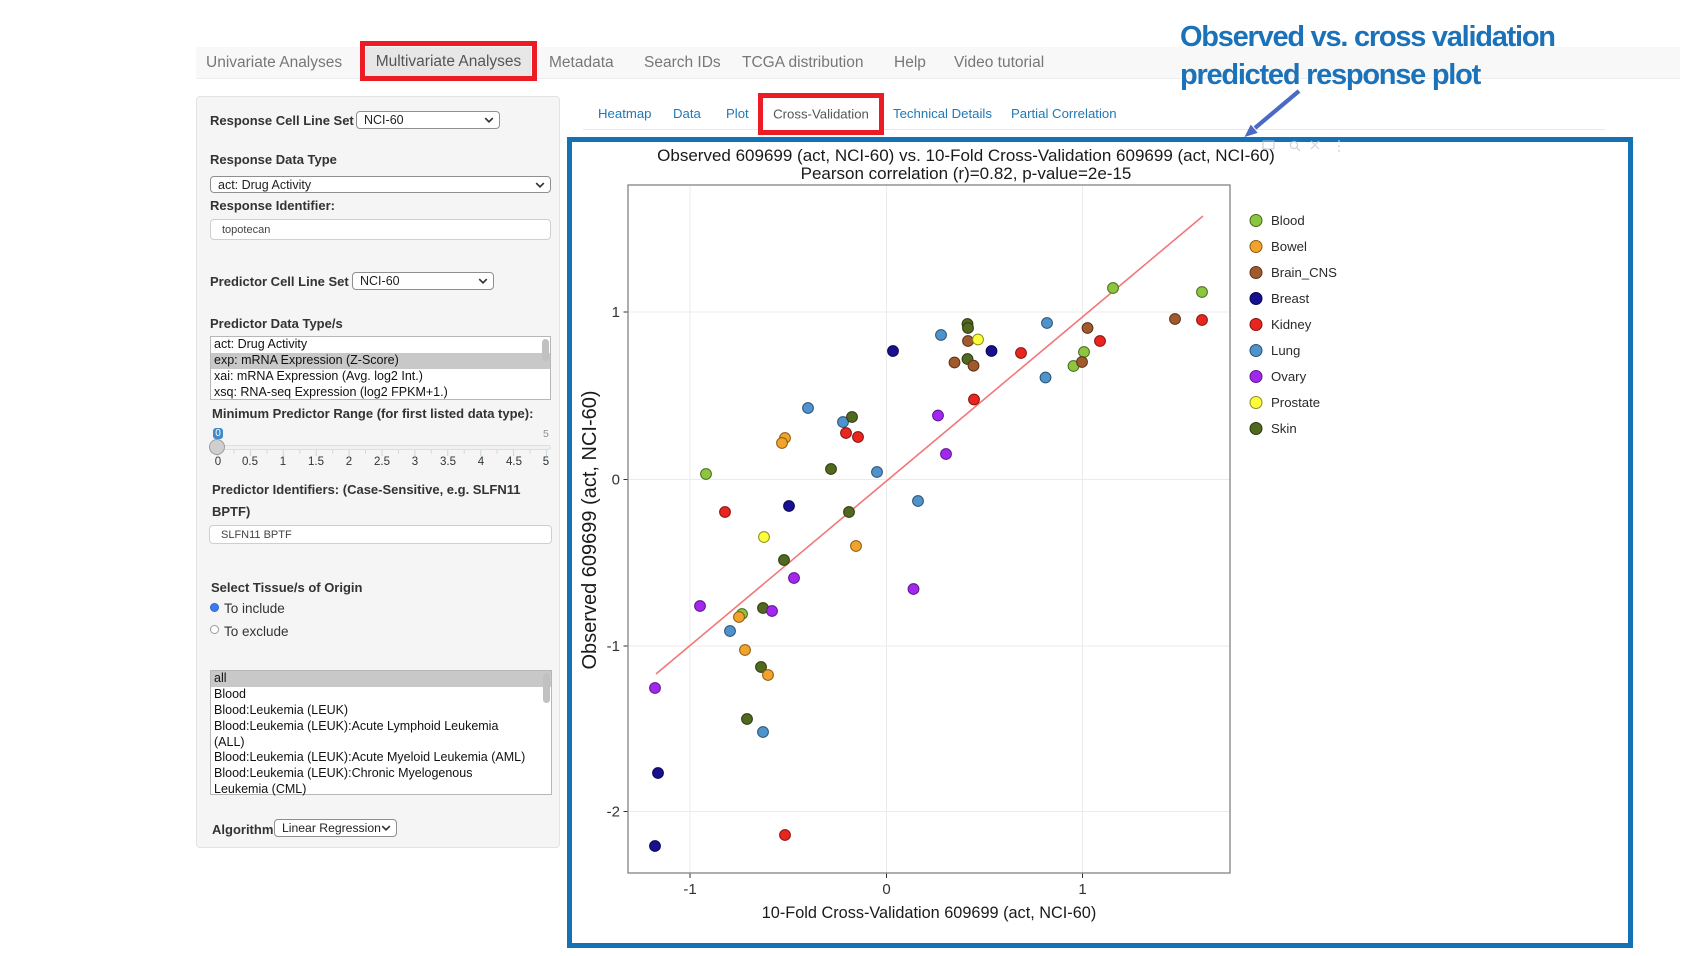 The image size is (1700, 956). What do you see at coordinates (1284, 428) in the screenshot?
I see `svg-text: Skin` at bounding box center [1284, 428].